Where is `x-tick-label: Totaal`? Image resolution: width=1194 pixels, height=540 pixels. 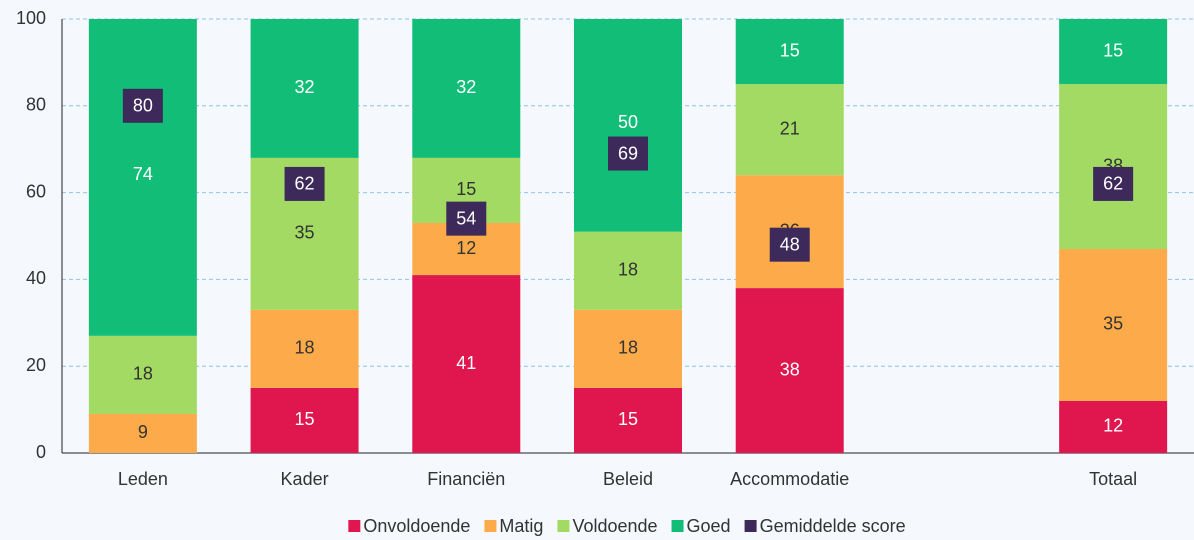
x-tick-label: Totaal is located at coordinates (1113, 479).